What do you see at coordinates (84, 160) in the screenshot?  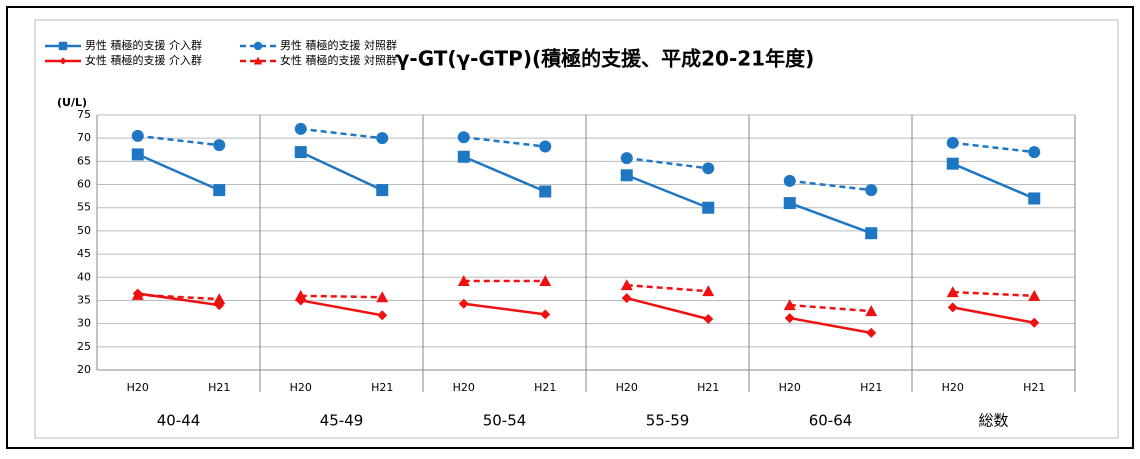 I see `y-tick-label: 65` at bounding box center [84, 160].